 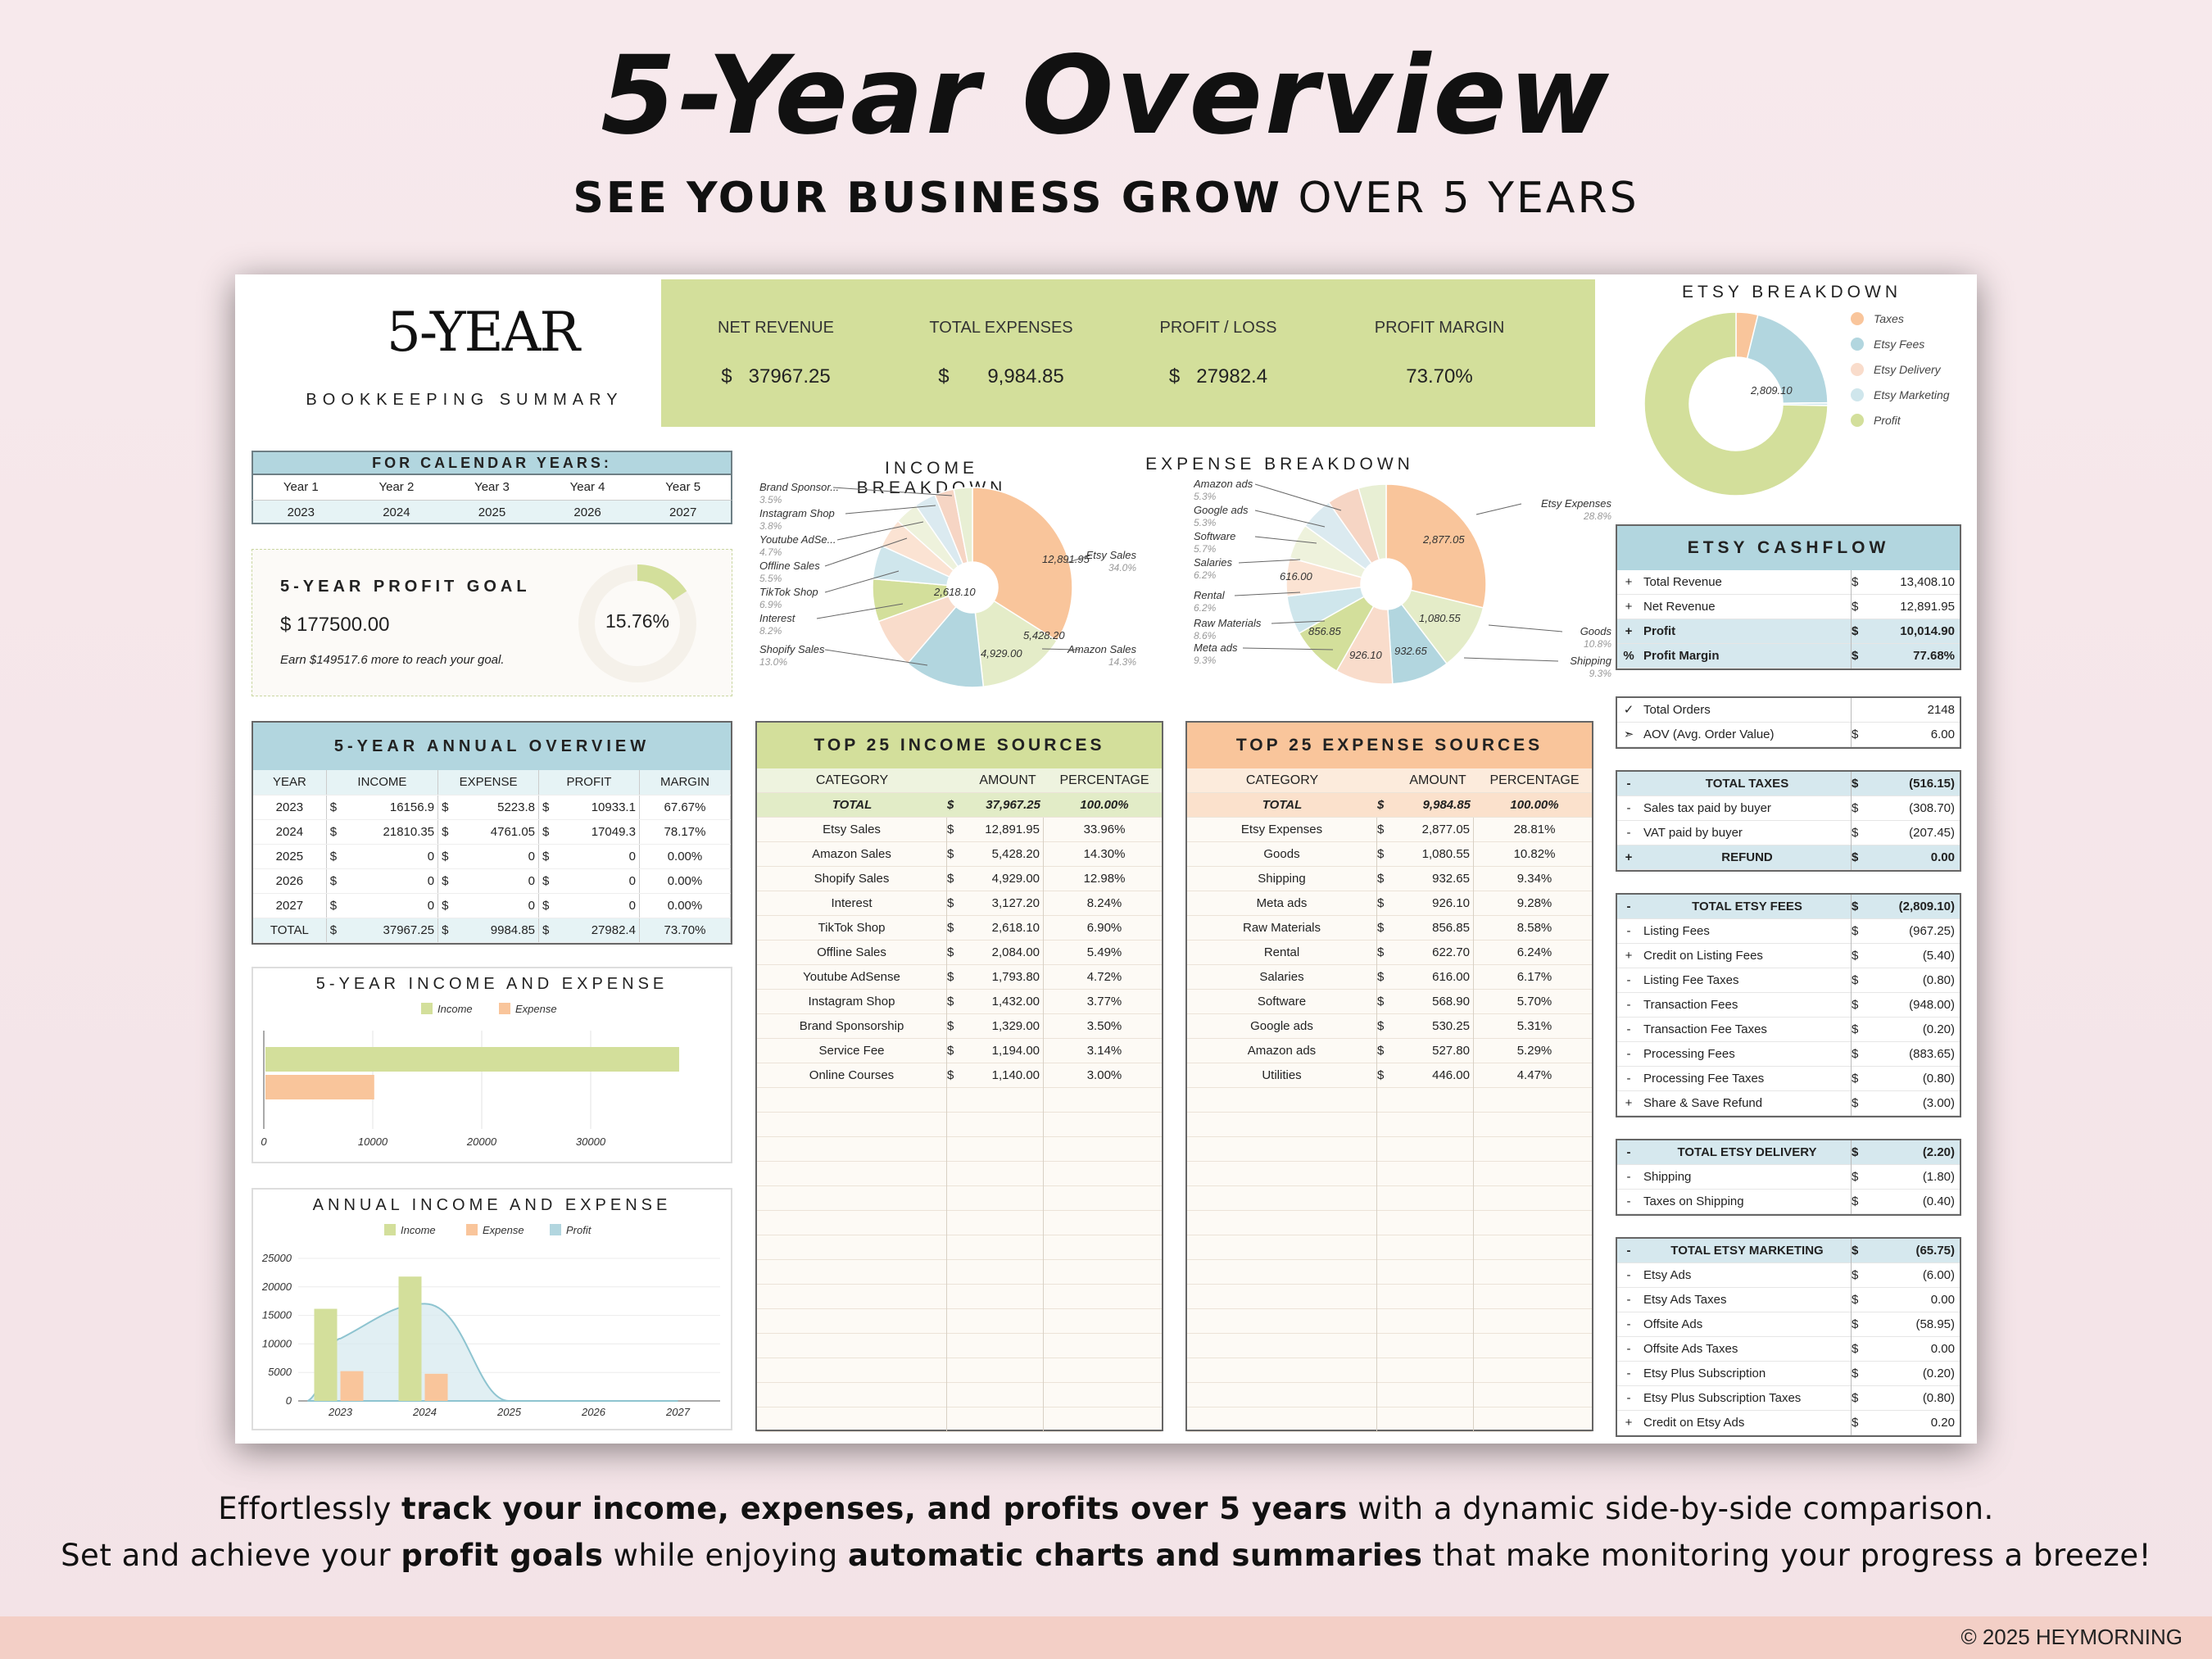 I want to click on table-row: Etsy Expenses $2,877.05 28.81%, so click(x=1389, y=830).